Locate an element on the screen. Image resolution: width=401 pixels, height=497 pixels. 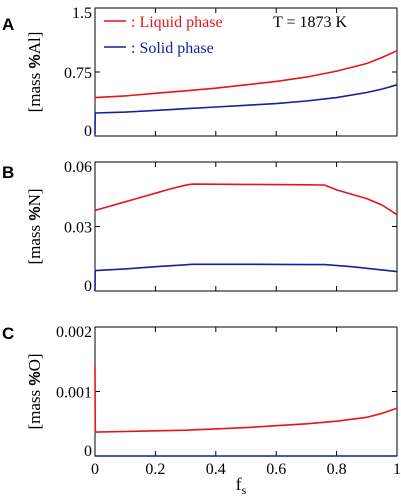
panel-label-b: B is located at coordinates (8, 172).